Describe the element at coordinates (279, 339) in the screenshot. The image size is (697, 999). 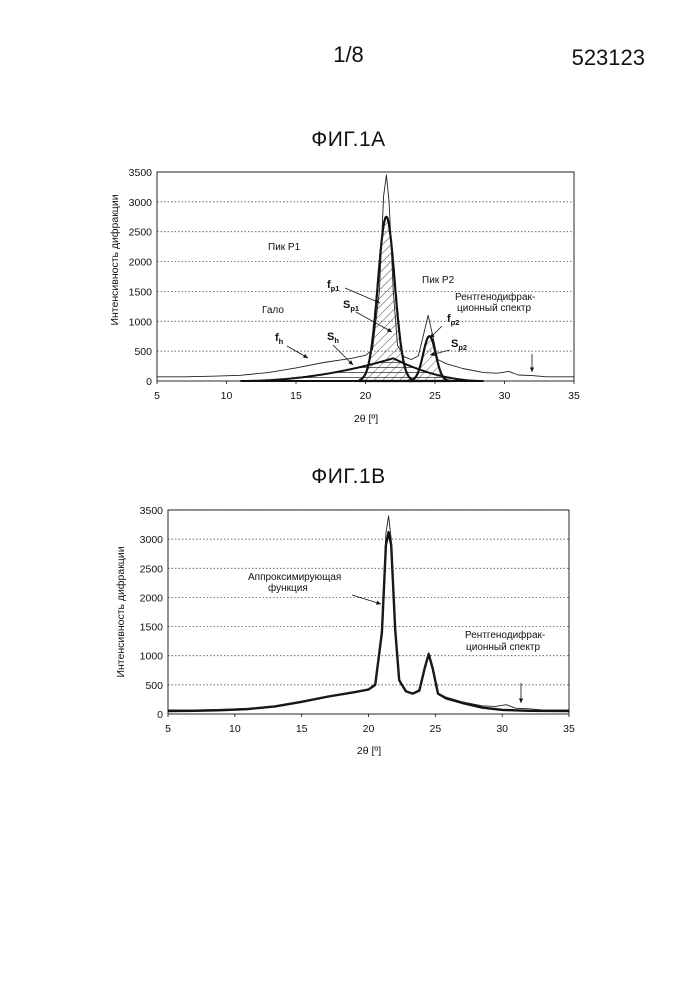
I see `fh-label: fh` at that location.